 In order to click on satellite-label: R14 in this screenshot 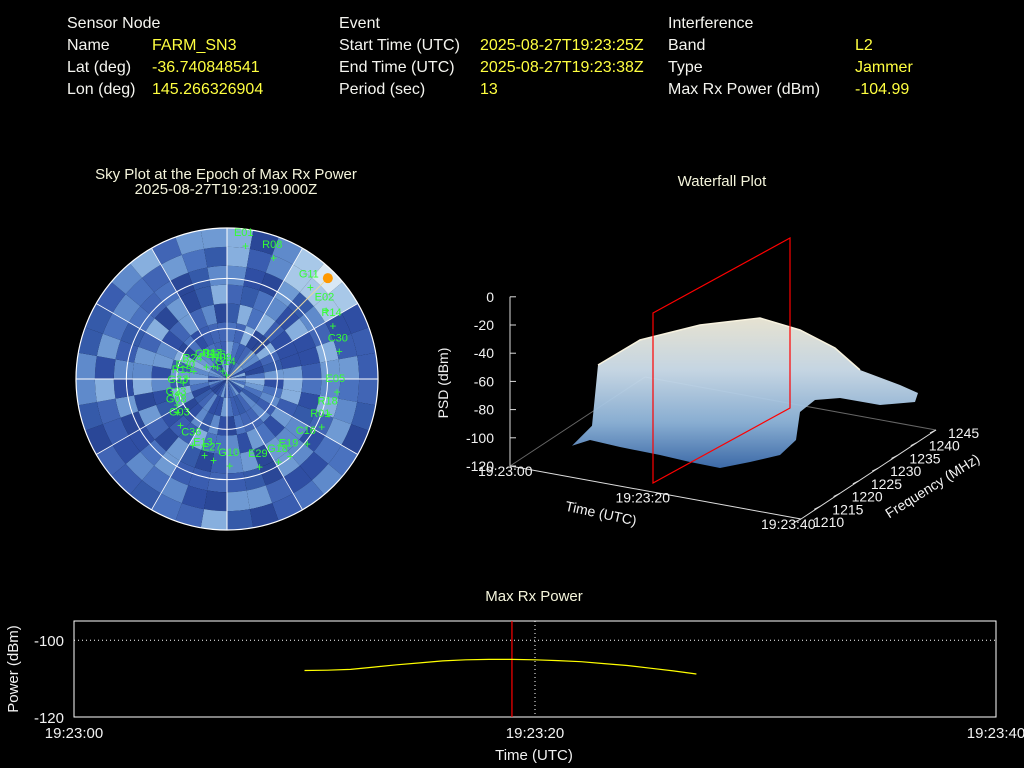, I will do `click(331, 313)`.